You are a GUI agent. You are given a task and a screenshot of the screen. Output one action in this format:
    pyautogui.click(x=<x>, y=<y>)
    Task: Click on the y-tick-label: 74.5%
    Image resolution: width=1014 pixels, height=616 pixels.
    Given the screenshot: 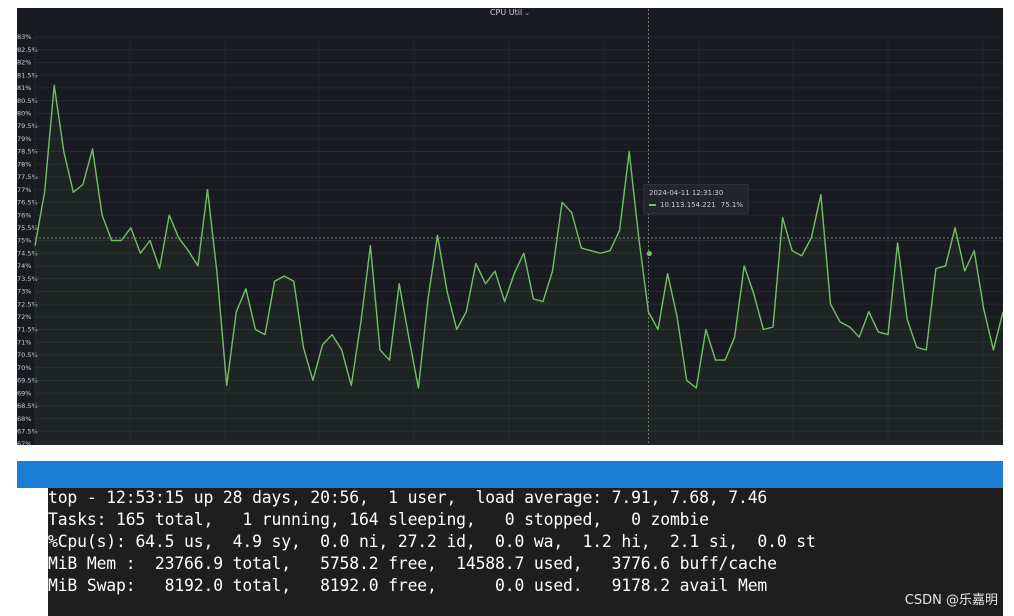 What is the action you would take?
    pyautogui.click(x=27, y=253)
    